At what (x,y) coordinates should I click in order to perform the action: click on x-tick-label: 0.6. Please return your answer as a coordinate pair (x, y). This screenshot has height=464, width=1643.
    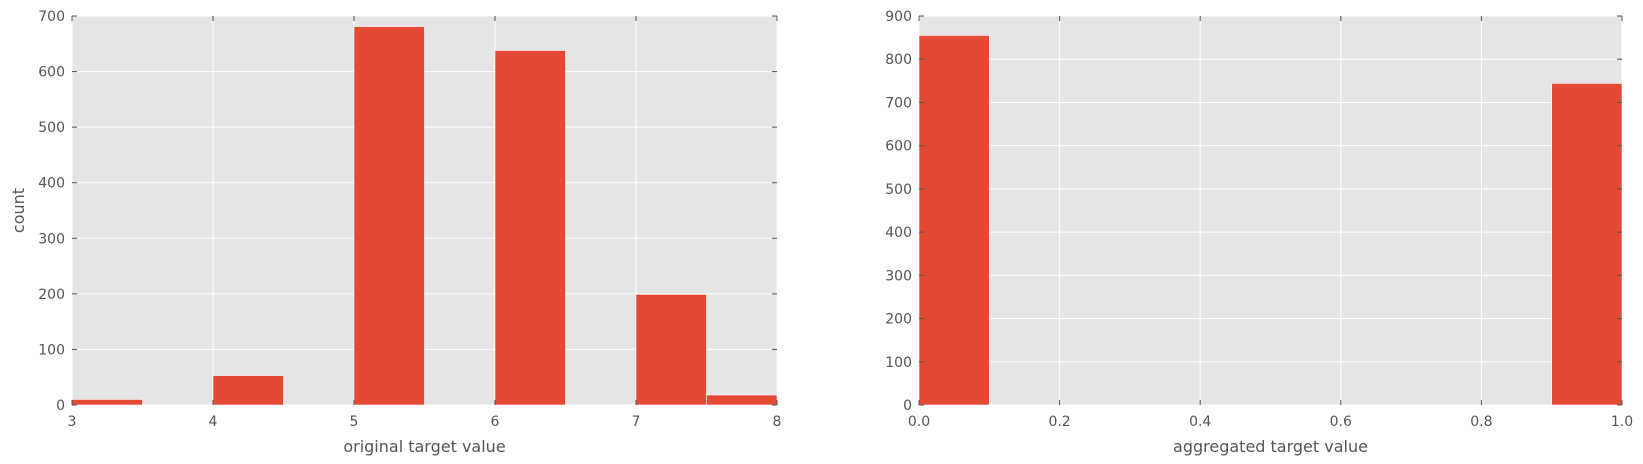
    Looking at the image, I should click on (1341, 422).